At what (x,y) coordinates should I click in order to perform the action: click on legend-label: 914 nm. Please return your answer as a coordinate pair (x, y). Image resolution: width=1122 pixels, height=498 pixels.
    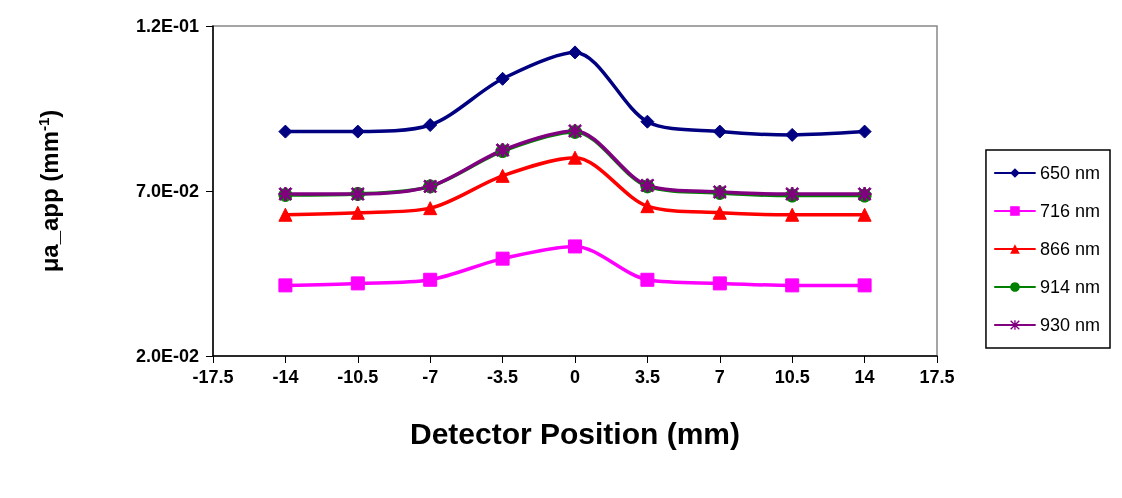
    Looking at the image, I should click on (1070, 287).